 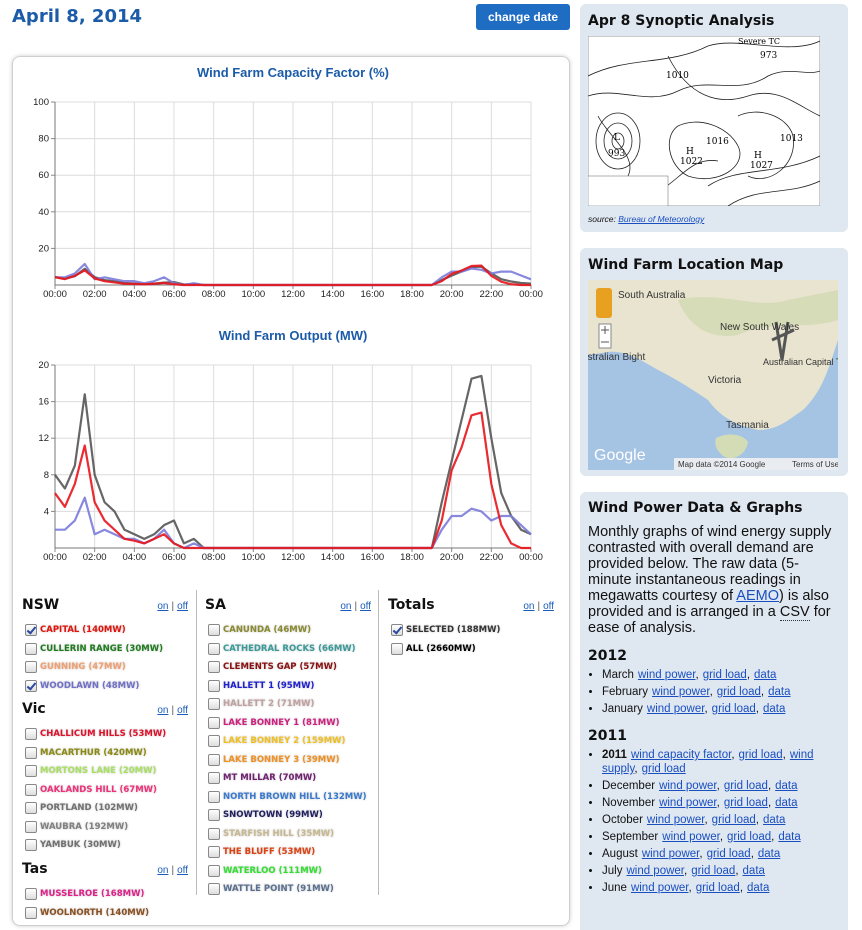 I want to click on farm-label: LAKE BONNEY 2 (159MW), so click(x=284, y=741).